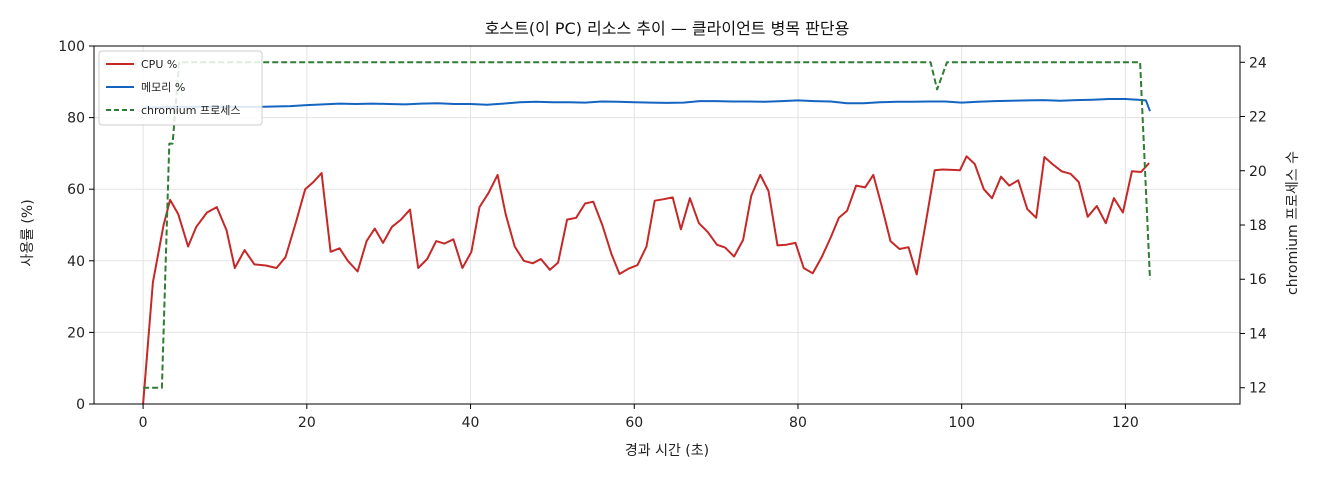 The image size is (1320, 480). I want to click on y-tick-label-right: 16, so click(1258, 280).